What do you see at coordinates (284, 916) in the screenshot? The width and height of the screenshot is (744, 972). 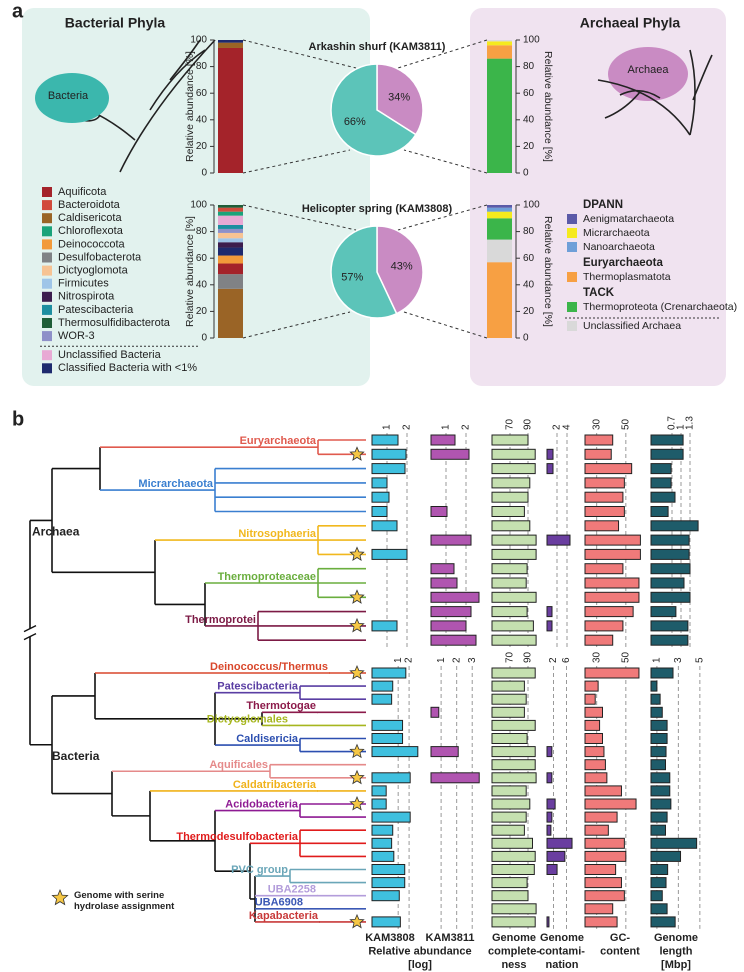 I see `clade-label: Kapabacteria` at bounding box center [284, 916].